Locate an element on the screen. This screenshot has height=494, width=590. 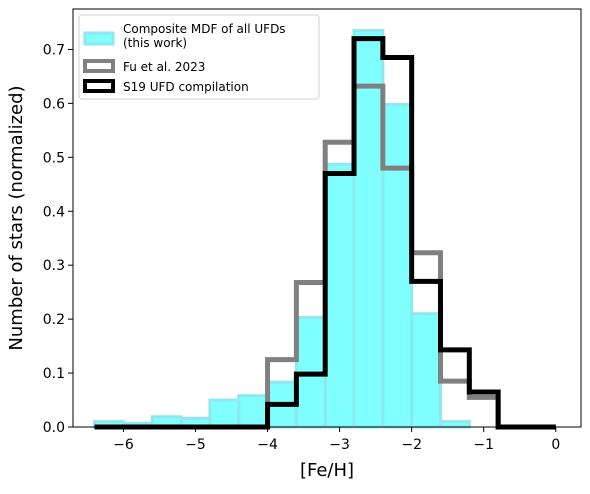
x-tick-label: 0 is located at coordinates (555, 445).